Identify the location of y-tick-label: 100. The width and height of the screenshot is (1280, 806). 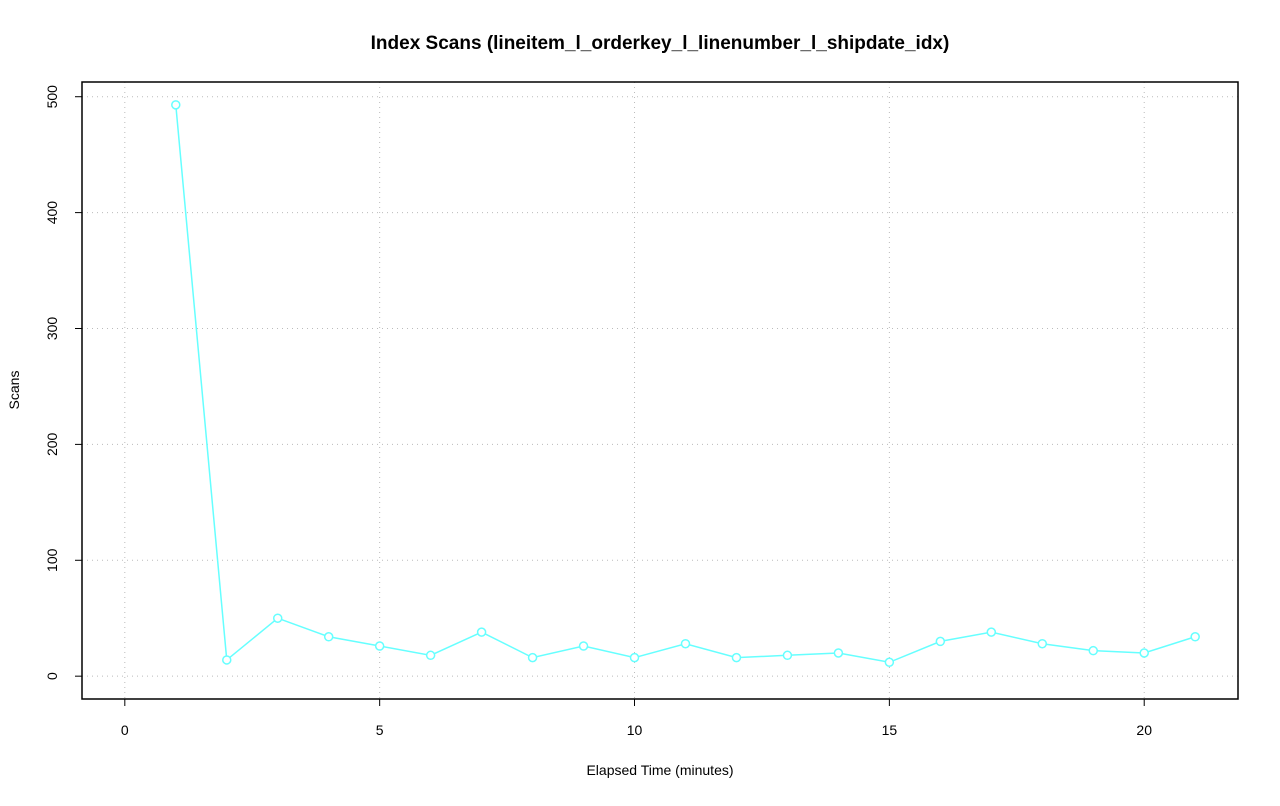
(52, 560).